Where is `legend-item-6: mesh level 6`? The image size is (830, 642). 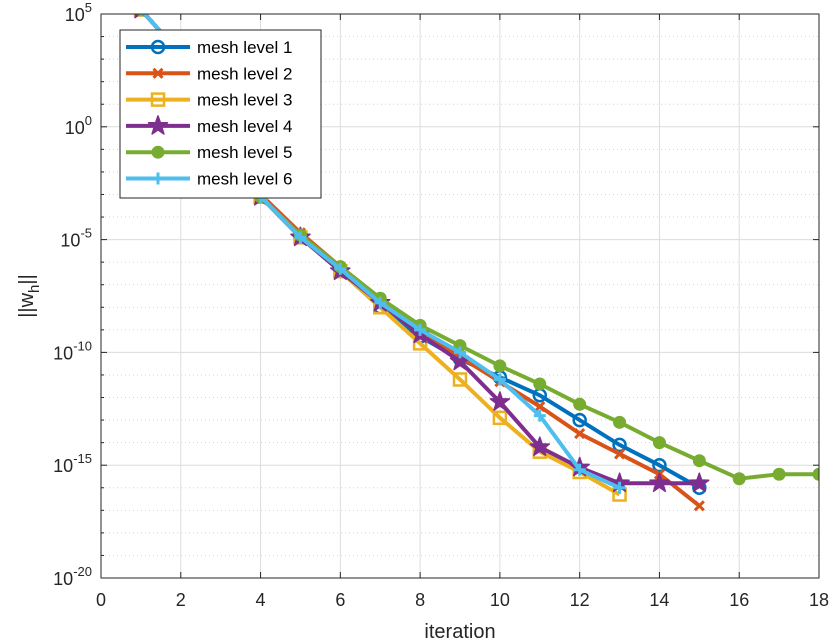
legend-item-6: mesh level 6 is located at coordinates (209, 179).